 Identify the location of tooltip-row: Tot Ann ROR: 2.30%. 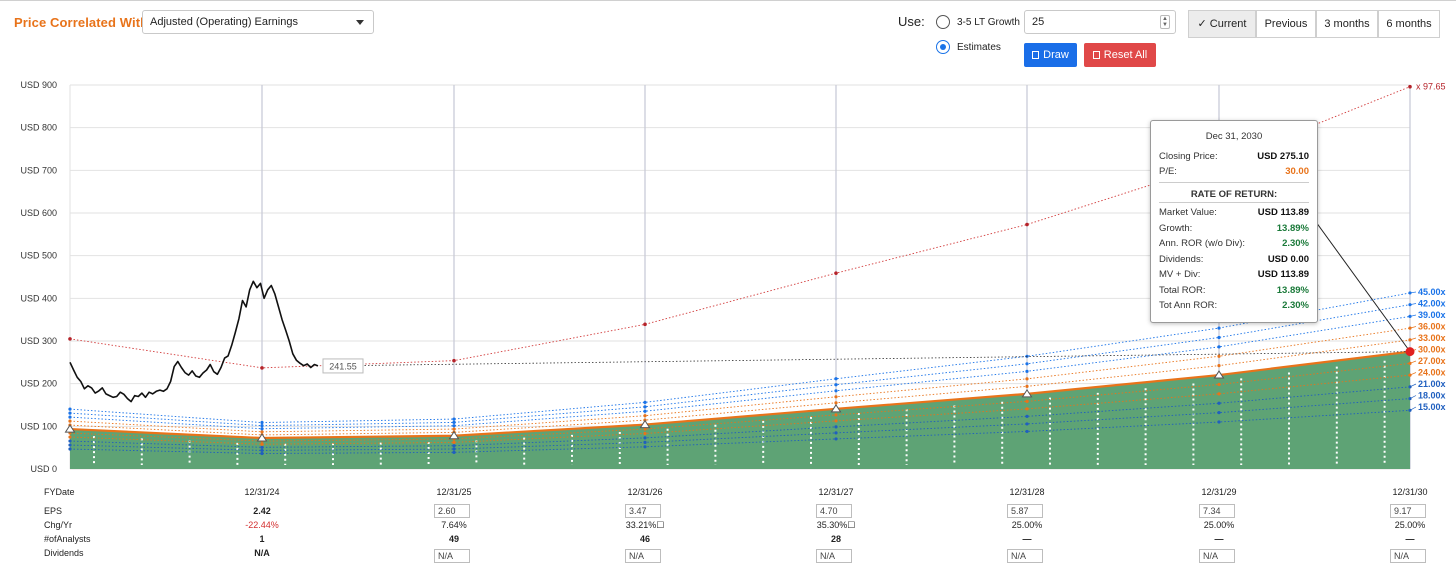
(1234, 306).